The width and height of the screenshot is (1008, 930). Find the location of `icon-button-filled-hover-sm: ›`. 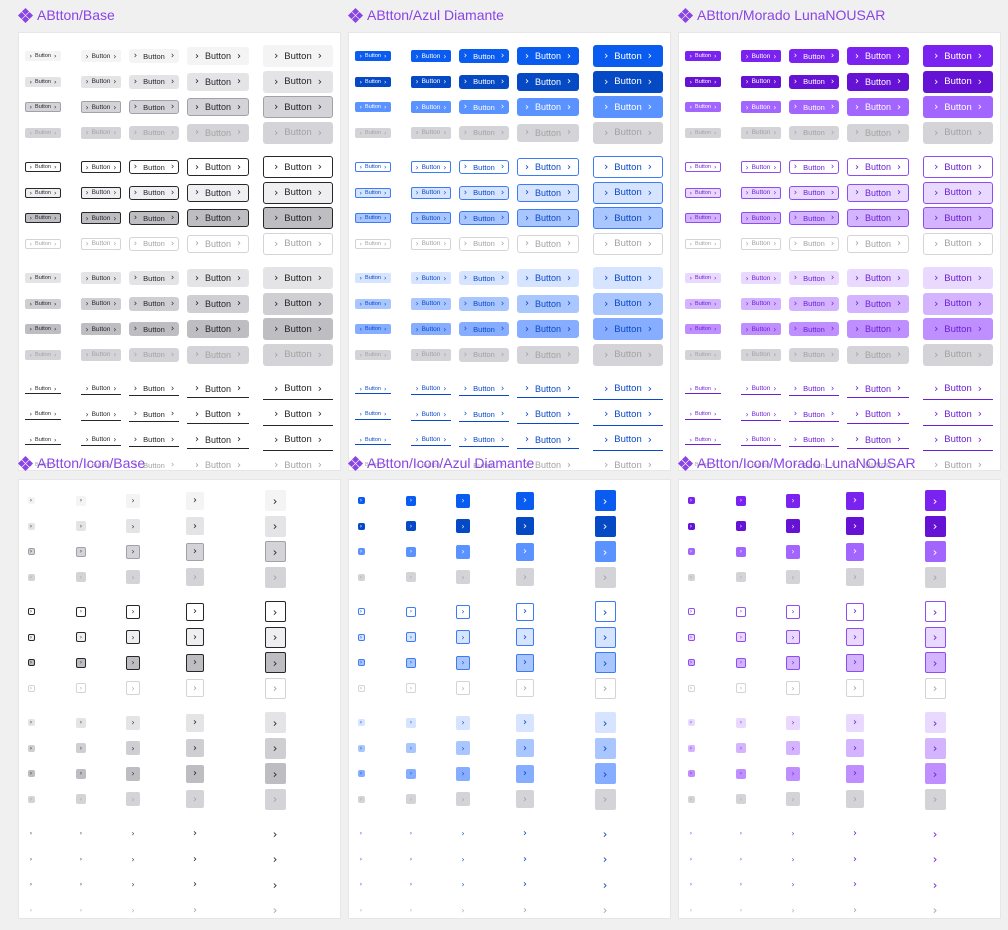

icon-button-filled-hover-sm: › is located at coordinates (741, 526).